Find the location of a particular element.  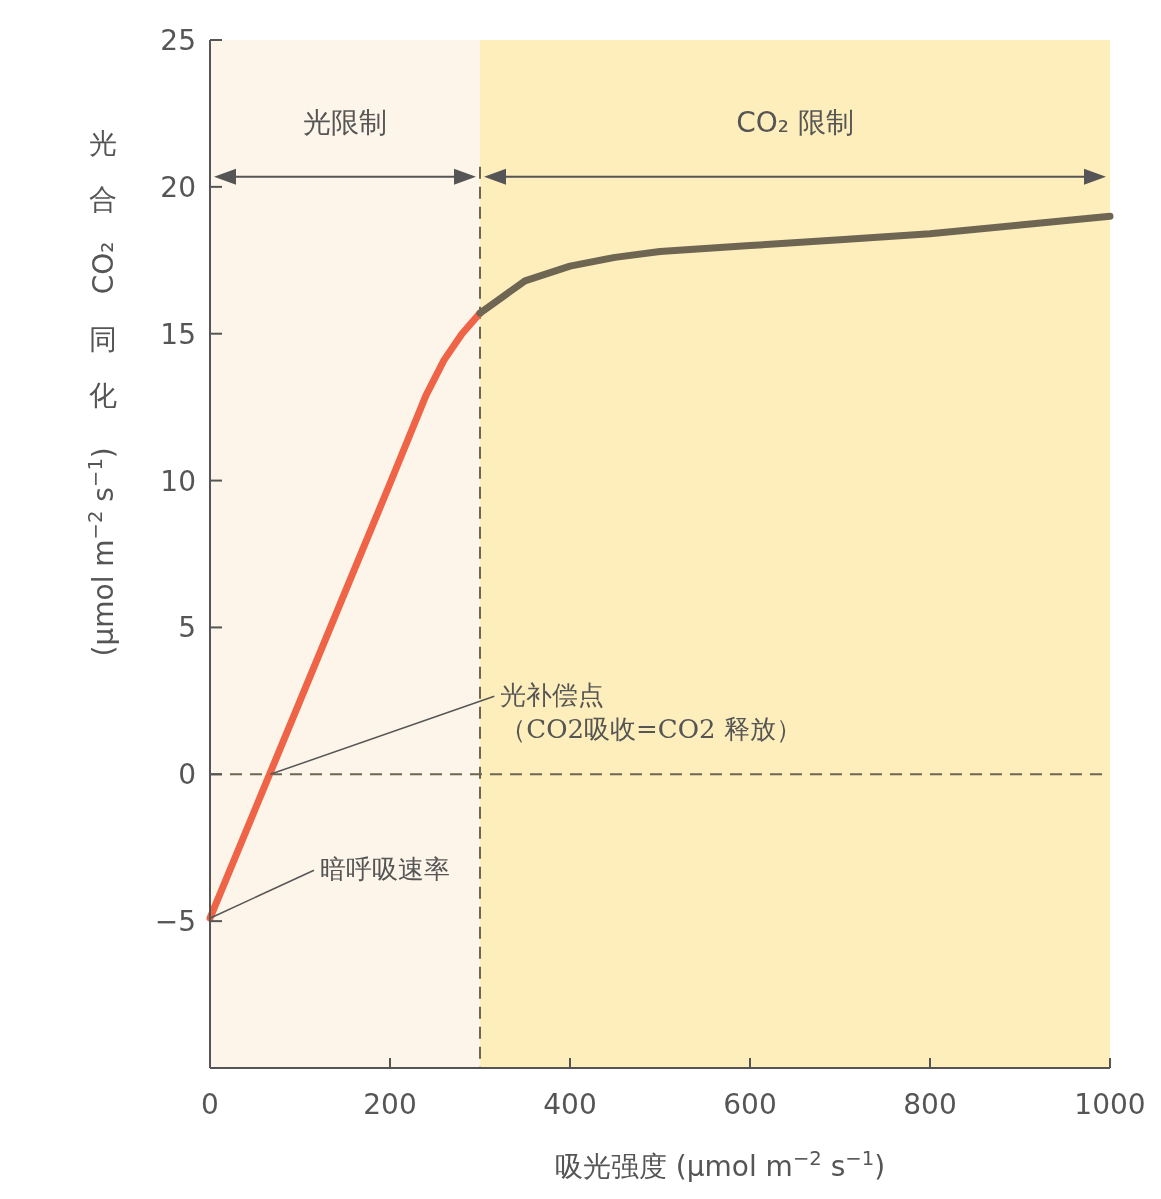

x-tick-label: 800 is located at coordinates (930, 1104).